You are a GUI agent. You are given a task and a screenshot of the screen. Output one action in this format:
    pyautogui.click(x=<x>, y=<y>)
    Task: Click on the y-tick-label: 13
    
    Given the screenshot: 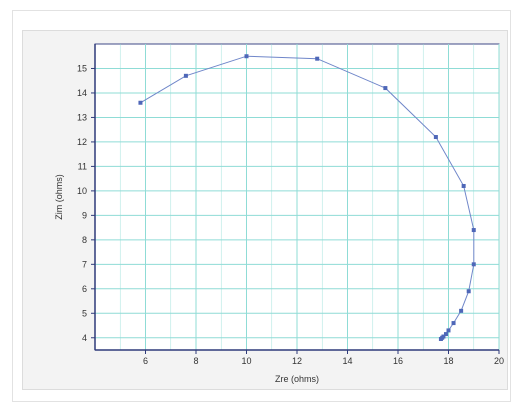 What is the action you would take?
    pyautogui.click(x=82, y=117)
    